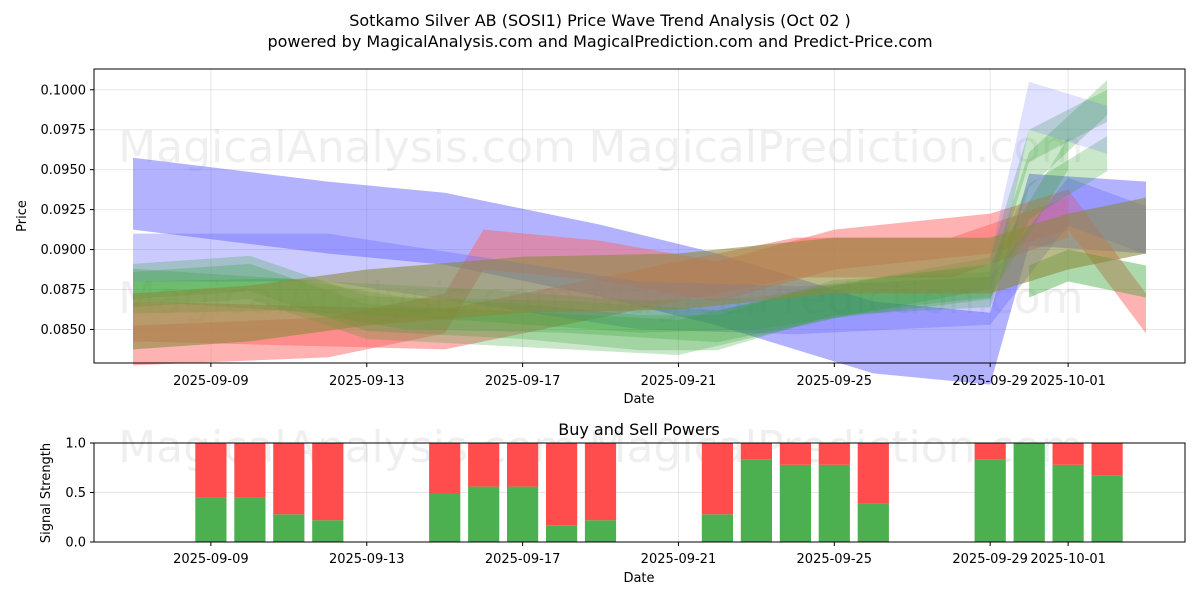 This screenshot has width=1200, height=604. I want to click on signal-y-tick-label: 1.0, so click(75, 444).